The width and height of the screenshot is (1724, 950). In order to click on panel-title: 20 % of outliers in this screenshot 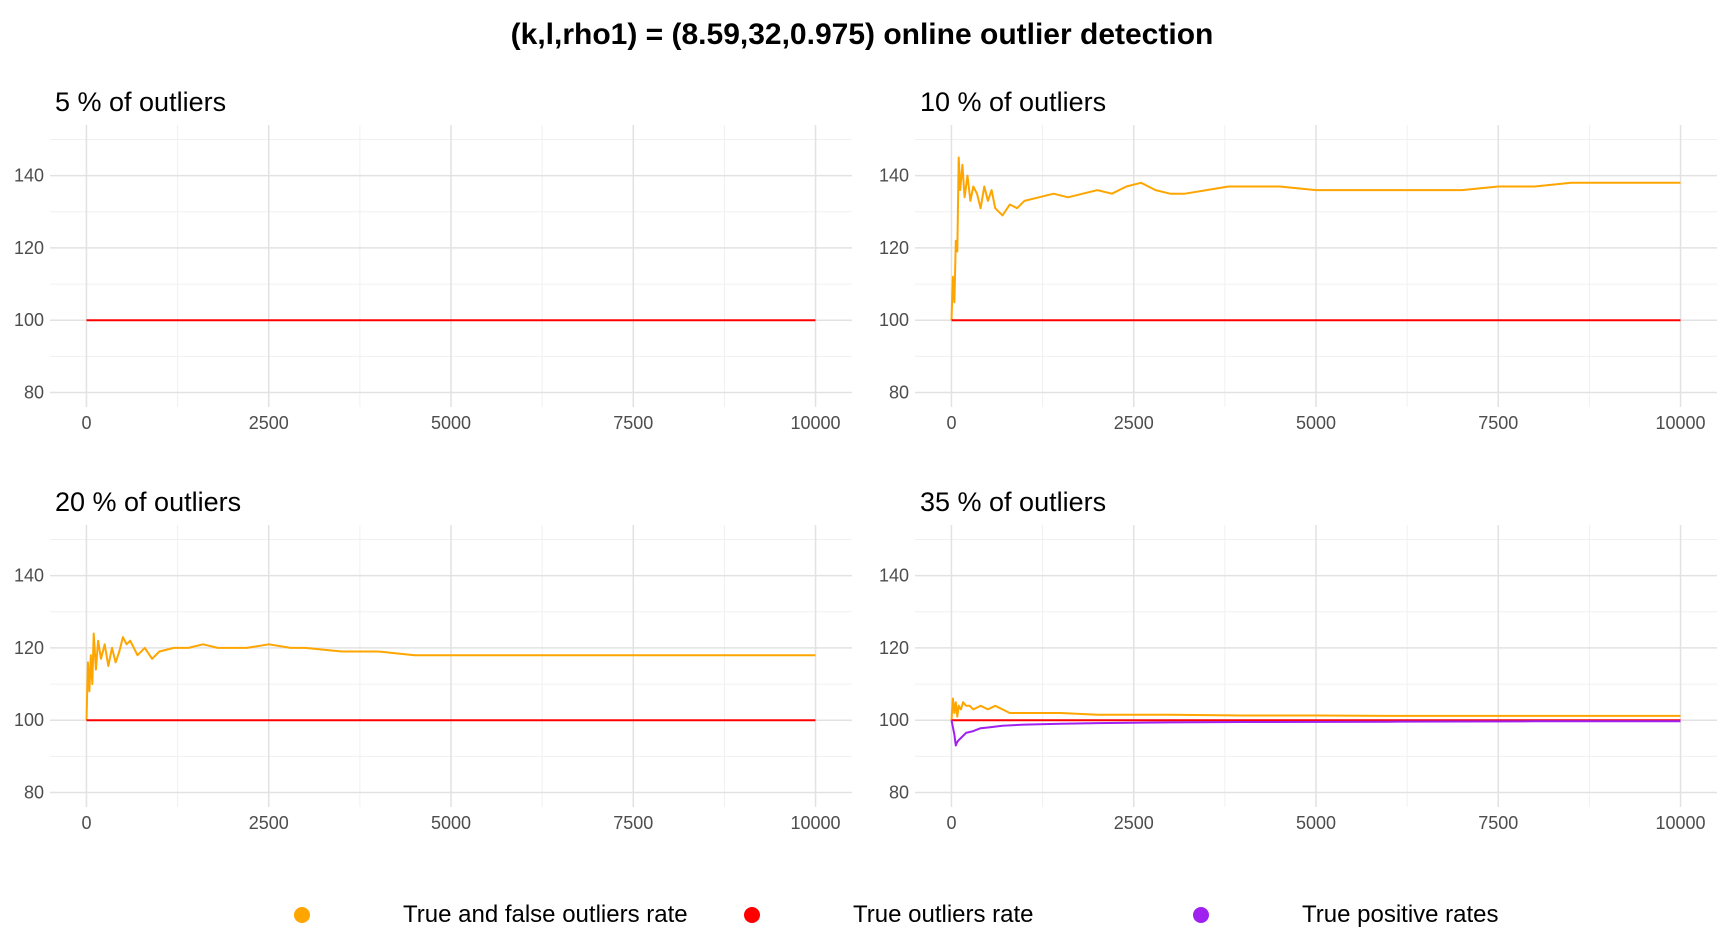, I will do `click(148, 502)`.